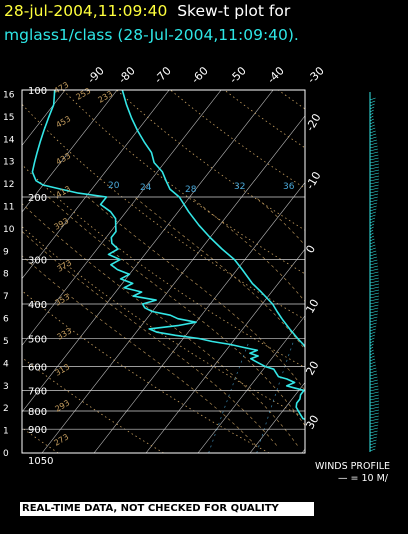 Image resolution: width=408 pixels, height=534 pixels. I want to click on mixing-ratio-label: 20, so click(114, 186).